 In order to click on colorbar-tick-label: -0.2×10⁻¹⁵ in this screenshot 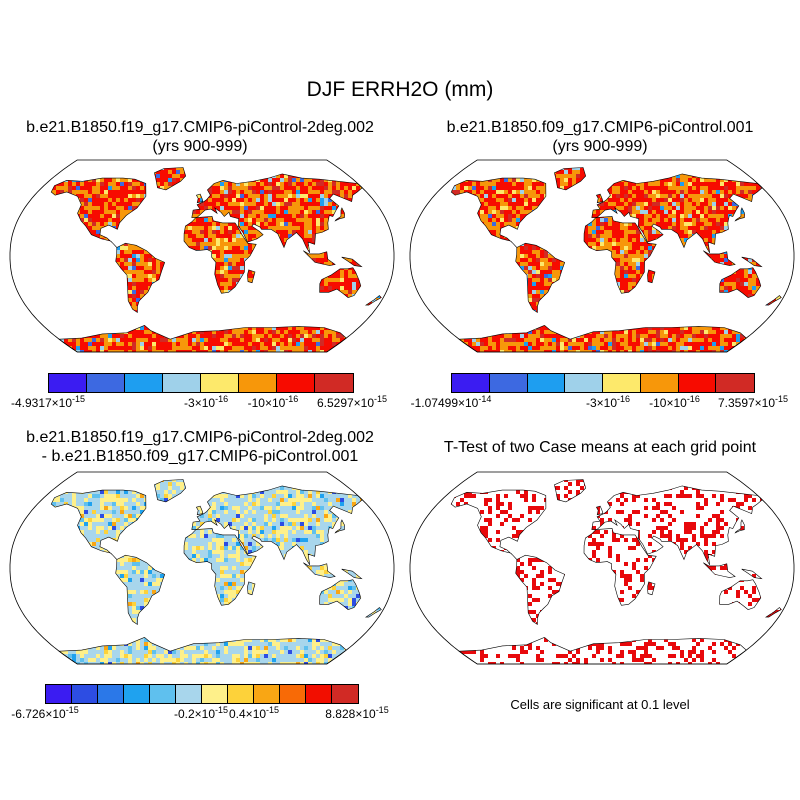, I will do `click(201, 713)`.